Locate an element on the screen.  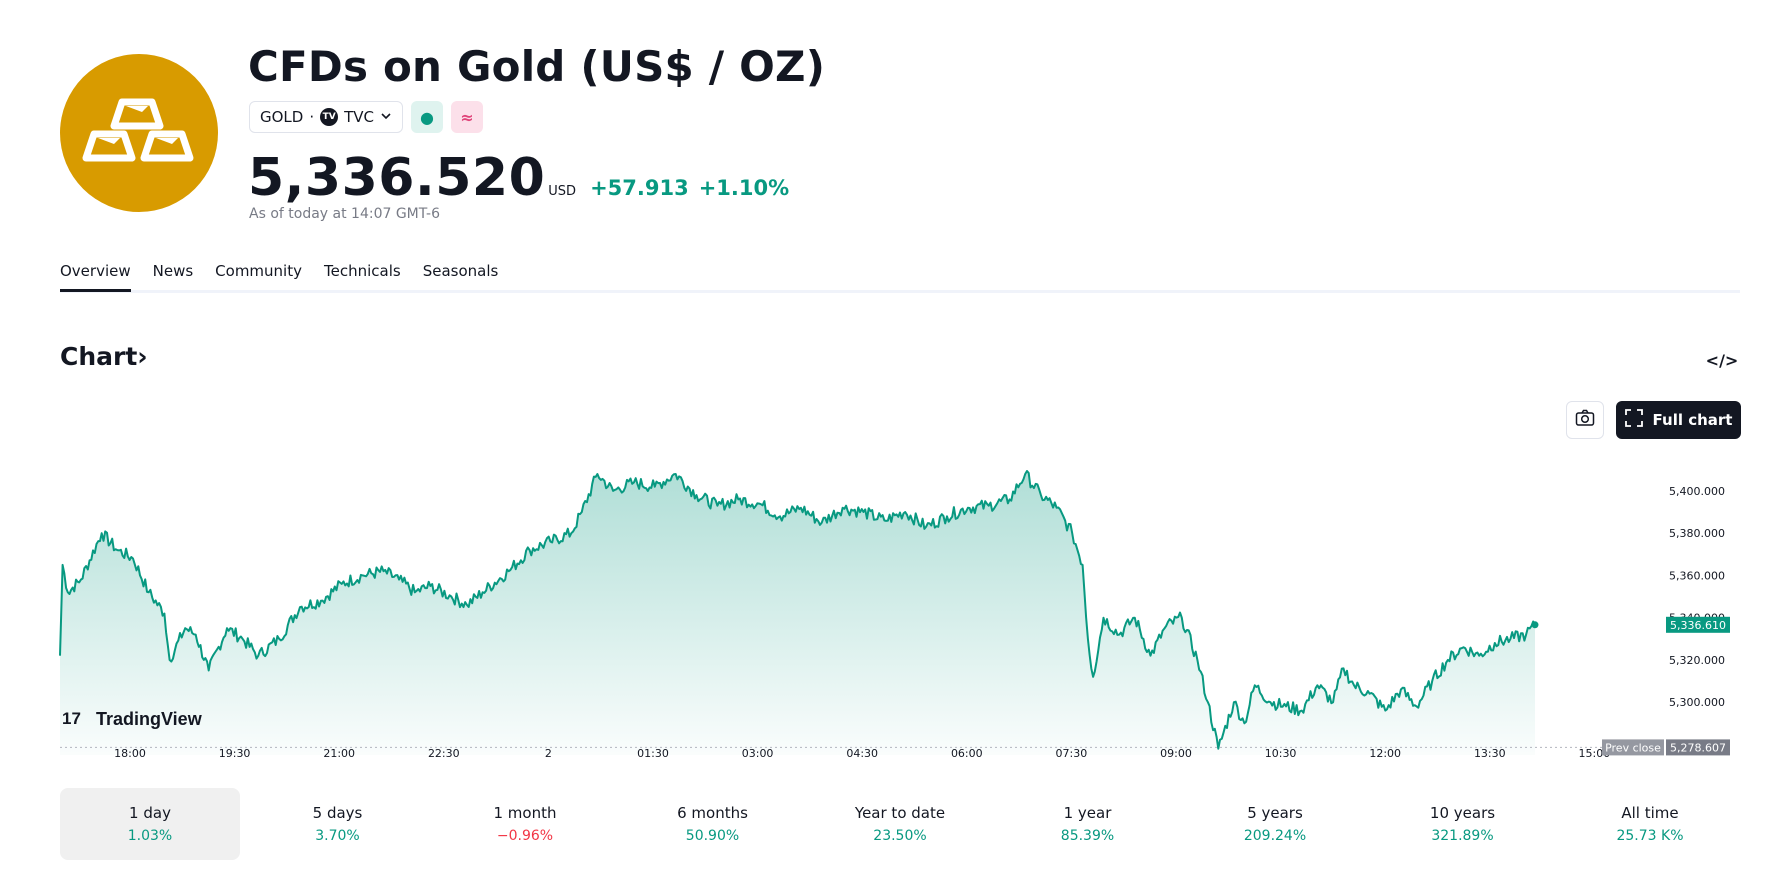
period-change: 209.24% is located at coordinates (1275, 836).